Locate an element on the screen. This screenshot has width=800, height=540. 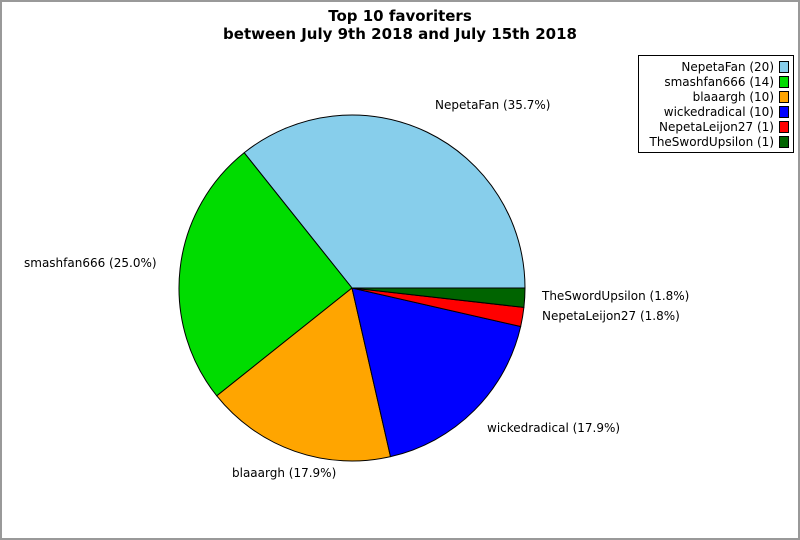
pie-slice-blaaargh is located at coordinates (303, 374).